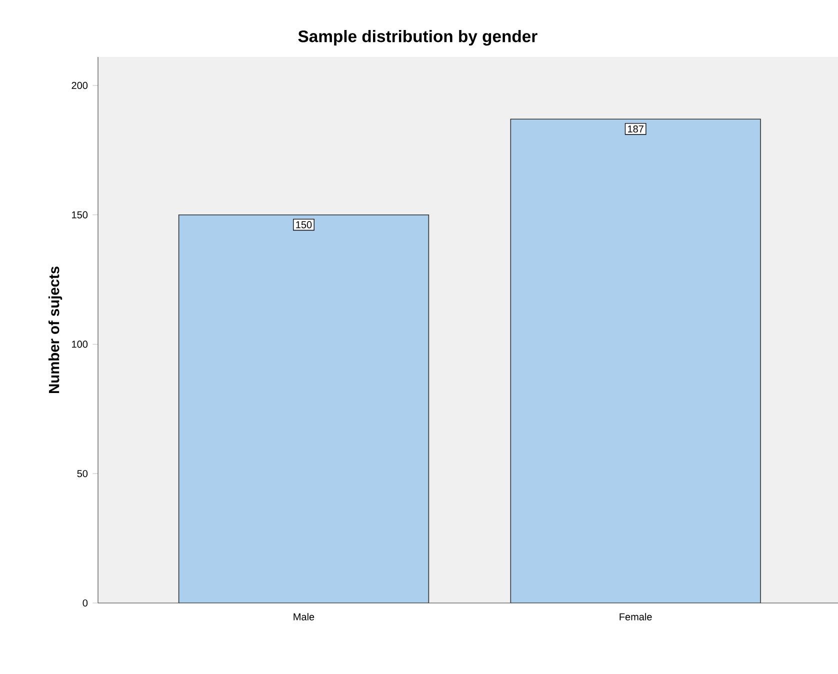 The width and height of the screenshot is (838, 674). Describe the element at coordinates (304, 224) in the screenshot. I see `data-label: 150` at that location.